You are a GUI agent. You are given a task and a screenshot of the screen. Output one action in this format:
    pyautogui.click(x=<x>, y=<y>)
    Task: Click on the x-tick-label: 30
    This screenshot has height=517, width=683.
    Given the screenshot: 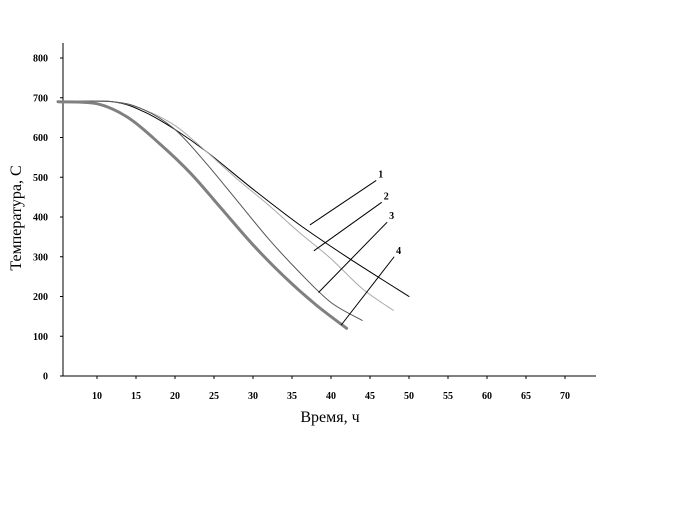 What is the action you would take?
    pyautogui.click(x=253, y=396)
    